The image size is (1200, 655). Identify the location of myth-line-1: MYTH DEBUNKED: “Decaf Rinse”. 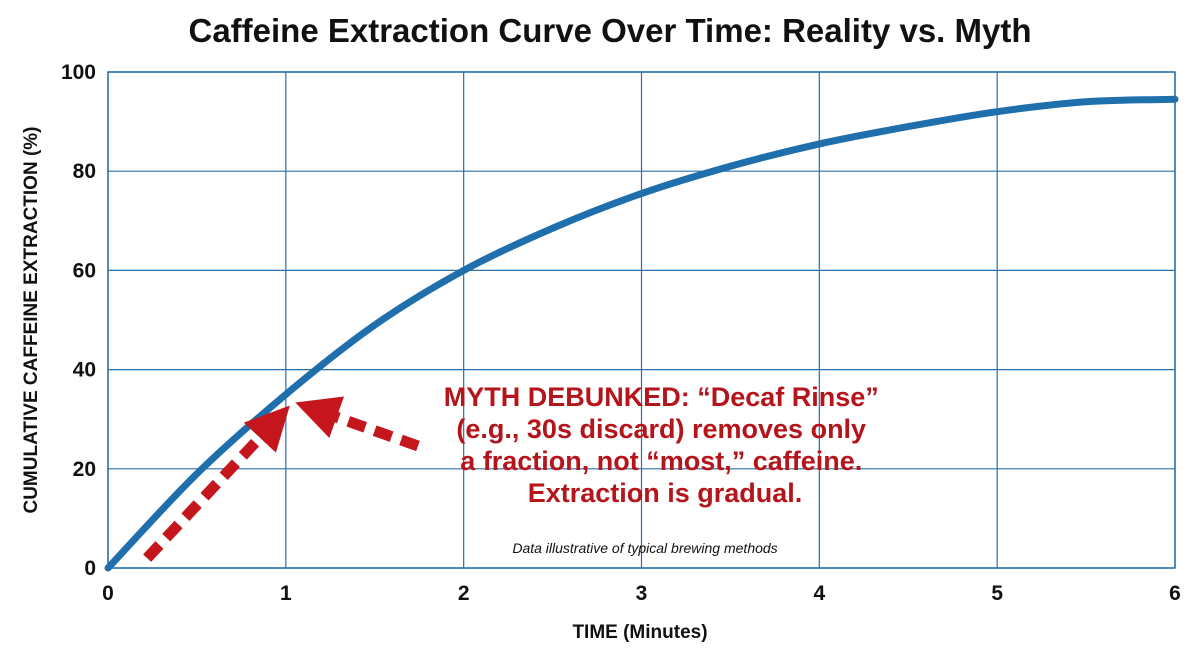
(661, 397).